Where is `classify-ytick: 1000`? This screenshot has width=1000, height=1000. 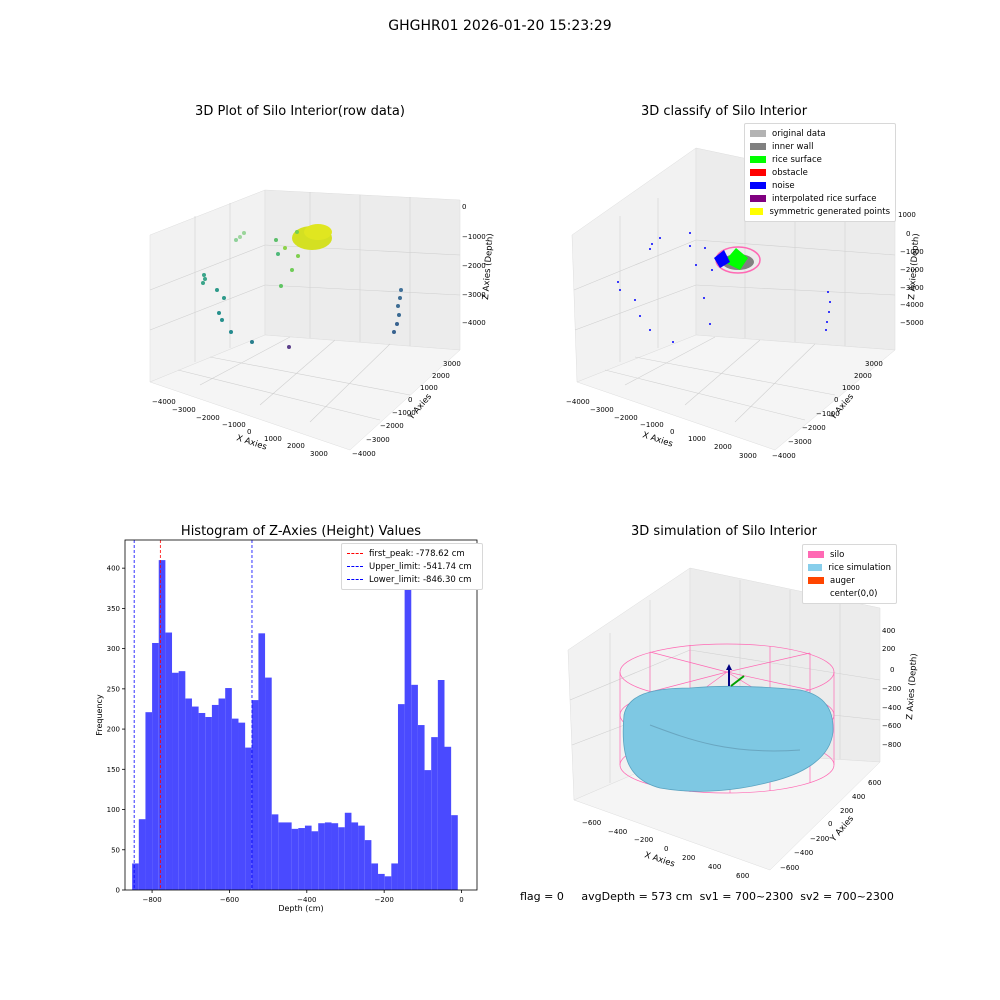
classify-ytick: 1000 is located at coordinates (851, 388).